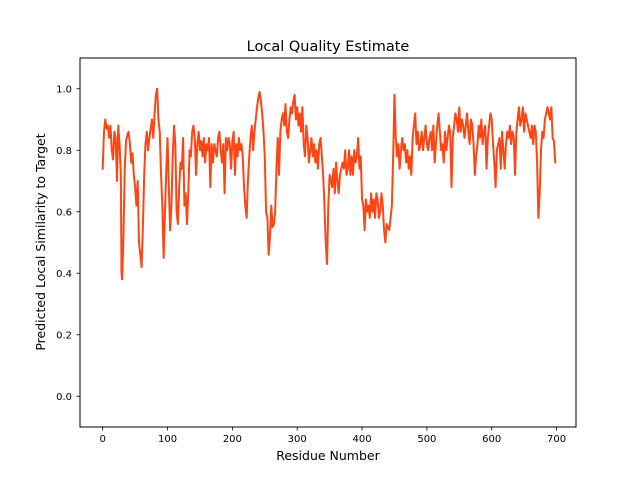  Describe the element at coordinates (426, 439) in the screenshot. I see `x-tick-label: 500` at that location.